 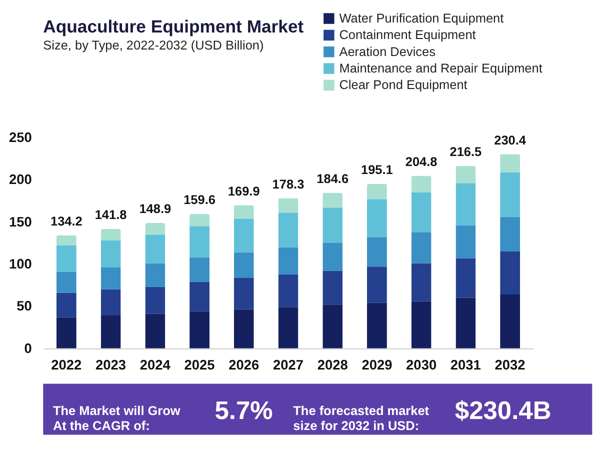 I want to click on x-tick-label: 2025, so click(x=200, y=365).